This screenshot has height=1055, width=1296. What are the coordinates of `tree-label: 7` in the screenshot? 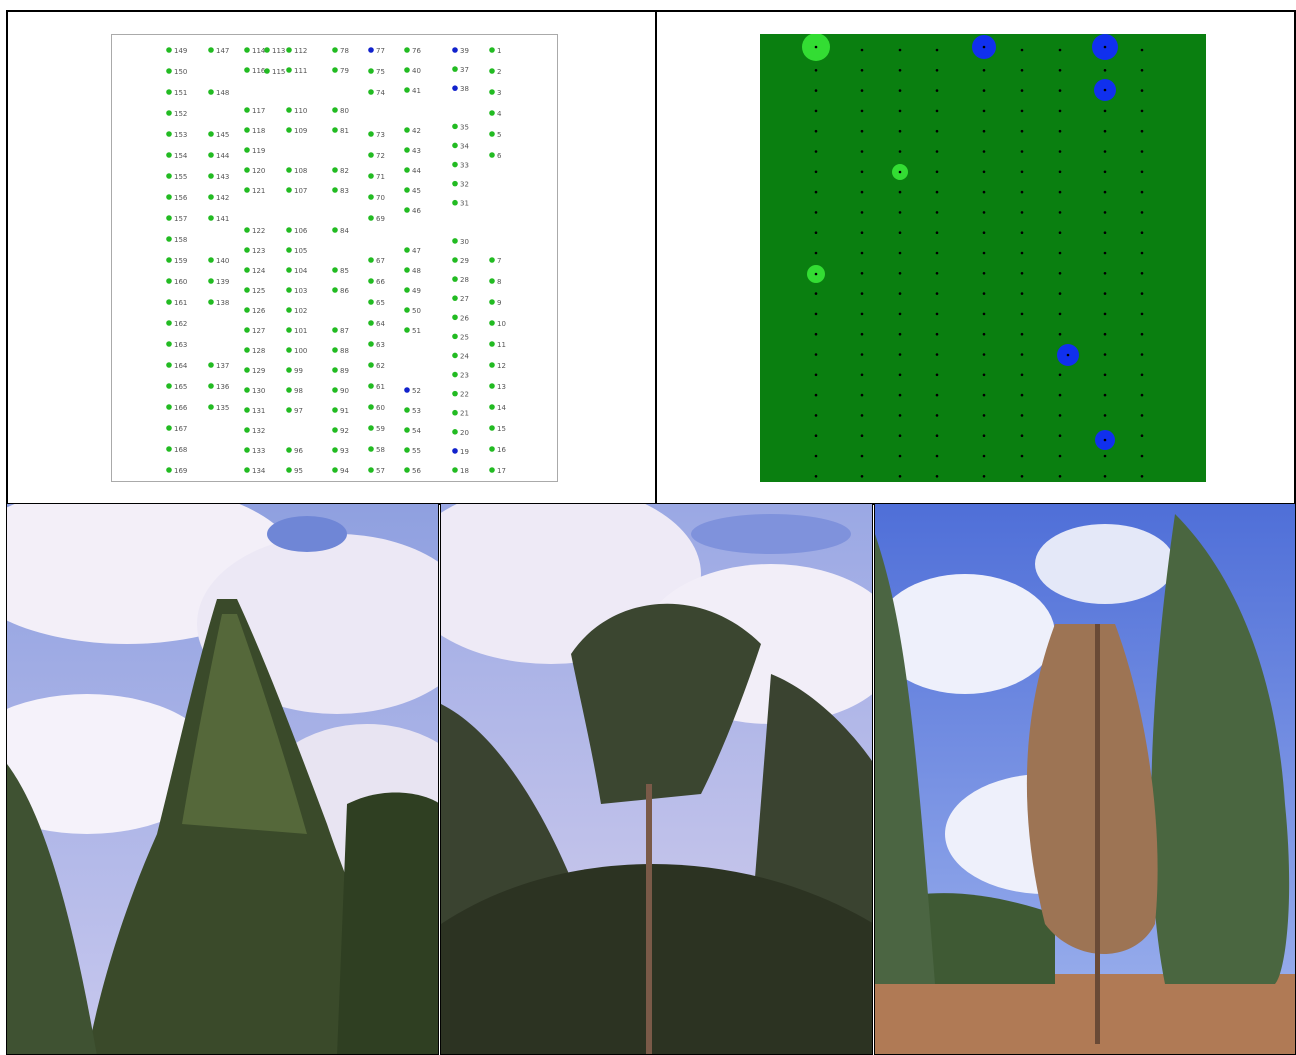 It's located at (499, 261).